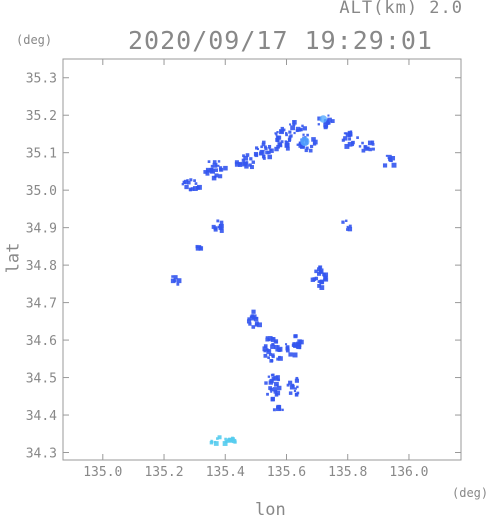 The height and width of the screenshot is (521, 491). I want to click on y-tick-label: 35.0, so click(41, 191).